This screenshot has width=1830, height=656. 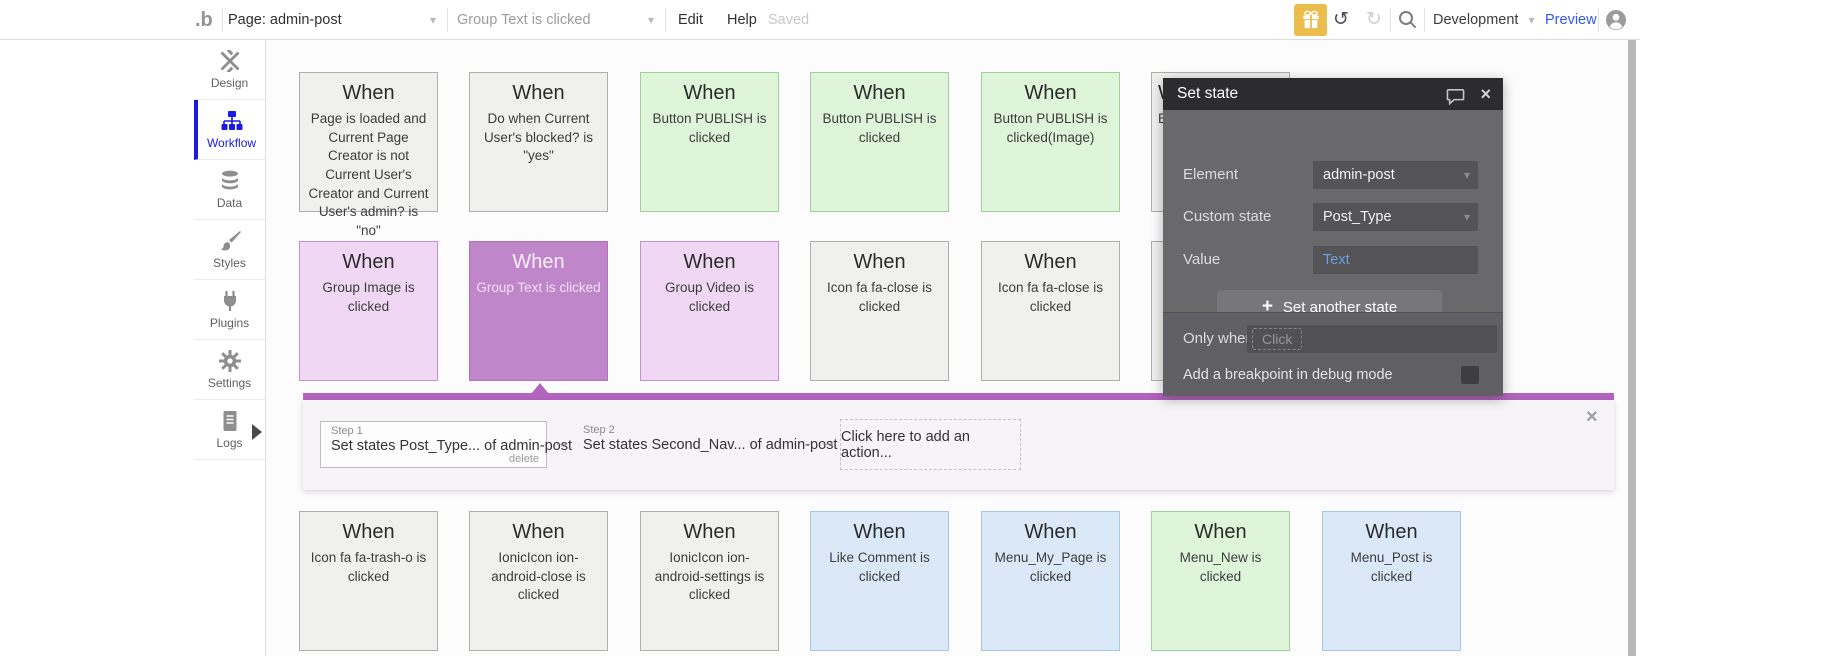 What do you see at coordinates (538, 137) in the screenshot?
I see `event-card-text: Do when Current User's blocked? is "yes"` at bounding box center [538, 137].